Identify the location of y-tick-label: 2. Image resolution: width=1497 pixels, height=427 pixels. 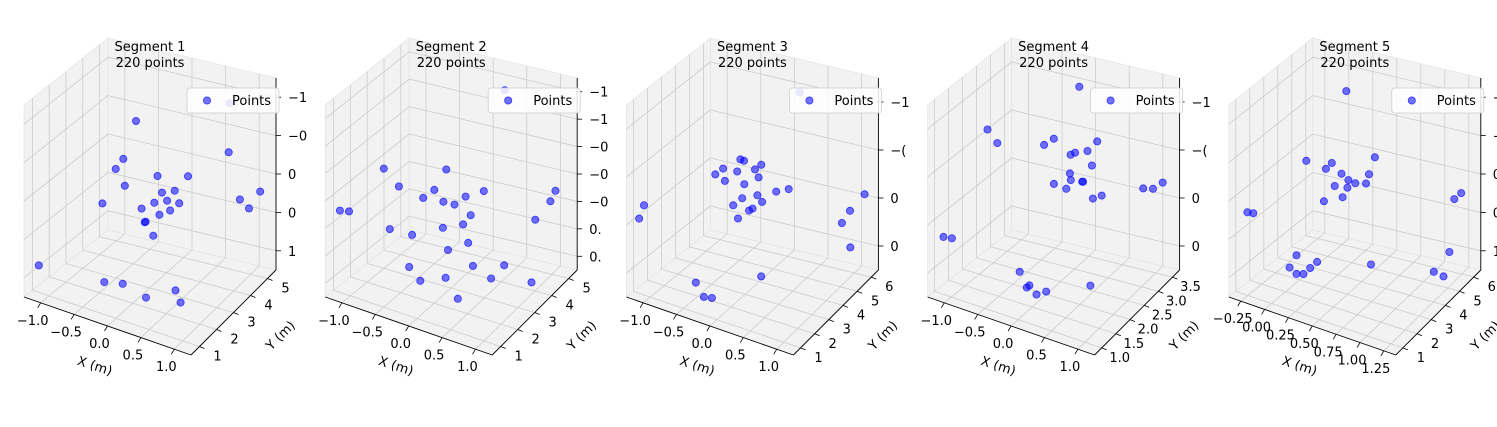
(1435, 344).